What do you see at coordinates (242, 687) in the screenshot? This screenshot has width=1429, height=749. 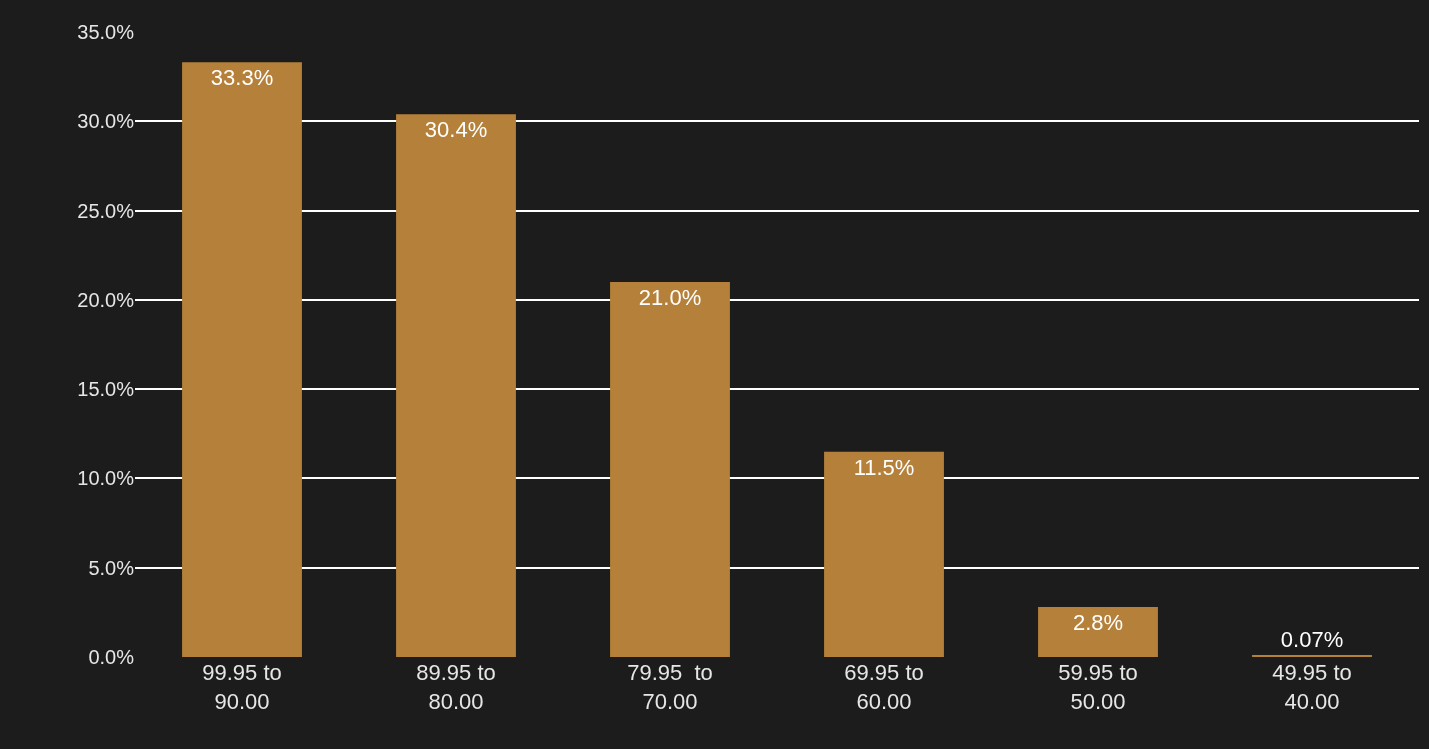 I see `x-tick-label: 99.95 to 90.00` at bounding box center [242, 687].